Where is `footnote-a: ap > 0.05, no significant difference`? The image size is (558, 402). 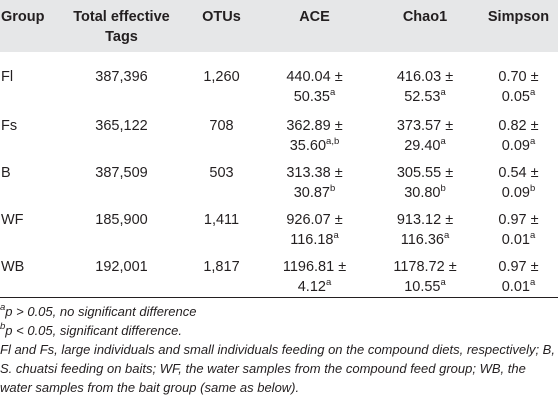 footnote-a: ap > 0.05, no significant difference is located at coordinates (98, 310).